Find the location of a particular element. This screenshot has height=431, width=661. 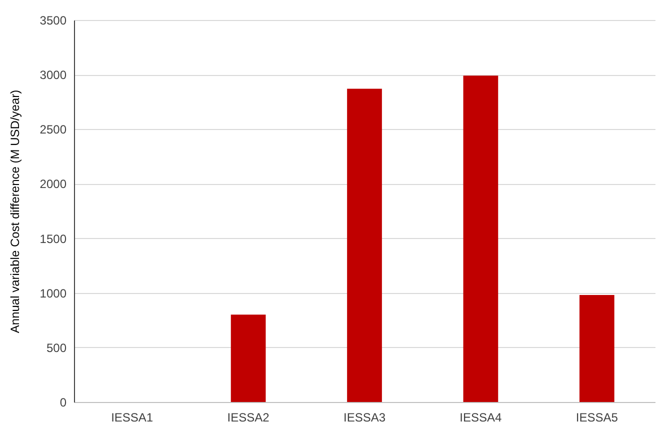

y-tick-label: 3500 is located at coordinates (53, 21).